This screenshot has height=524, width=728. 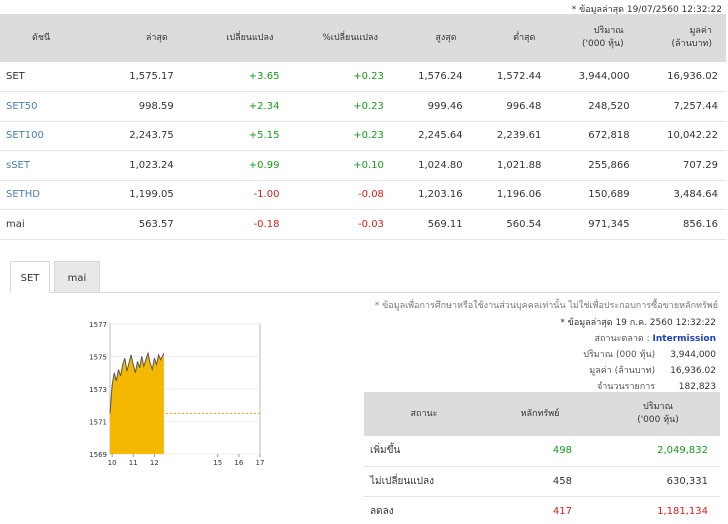 I want to click on index-pct: -0.03, so click(x=339, y=224).